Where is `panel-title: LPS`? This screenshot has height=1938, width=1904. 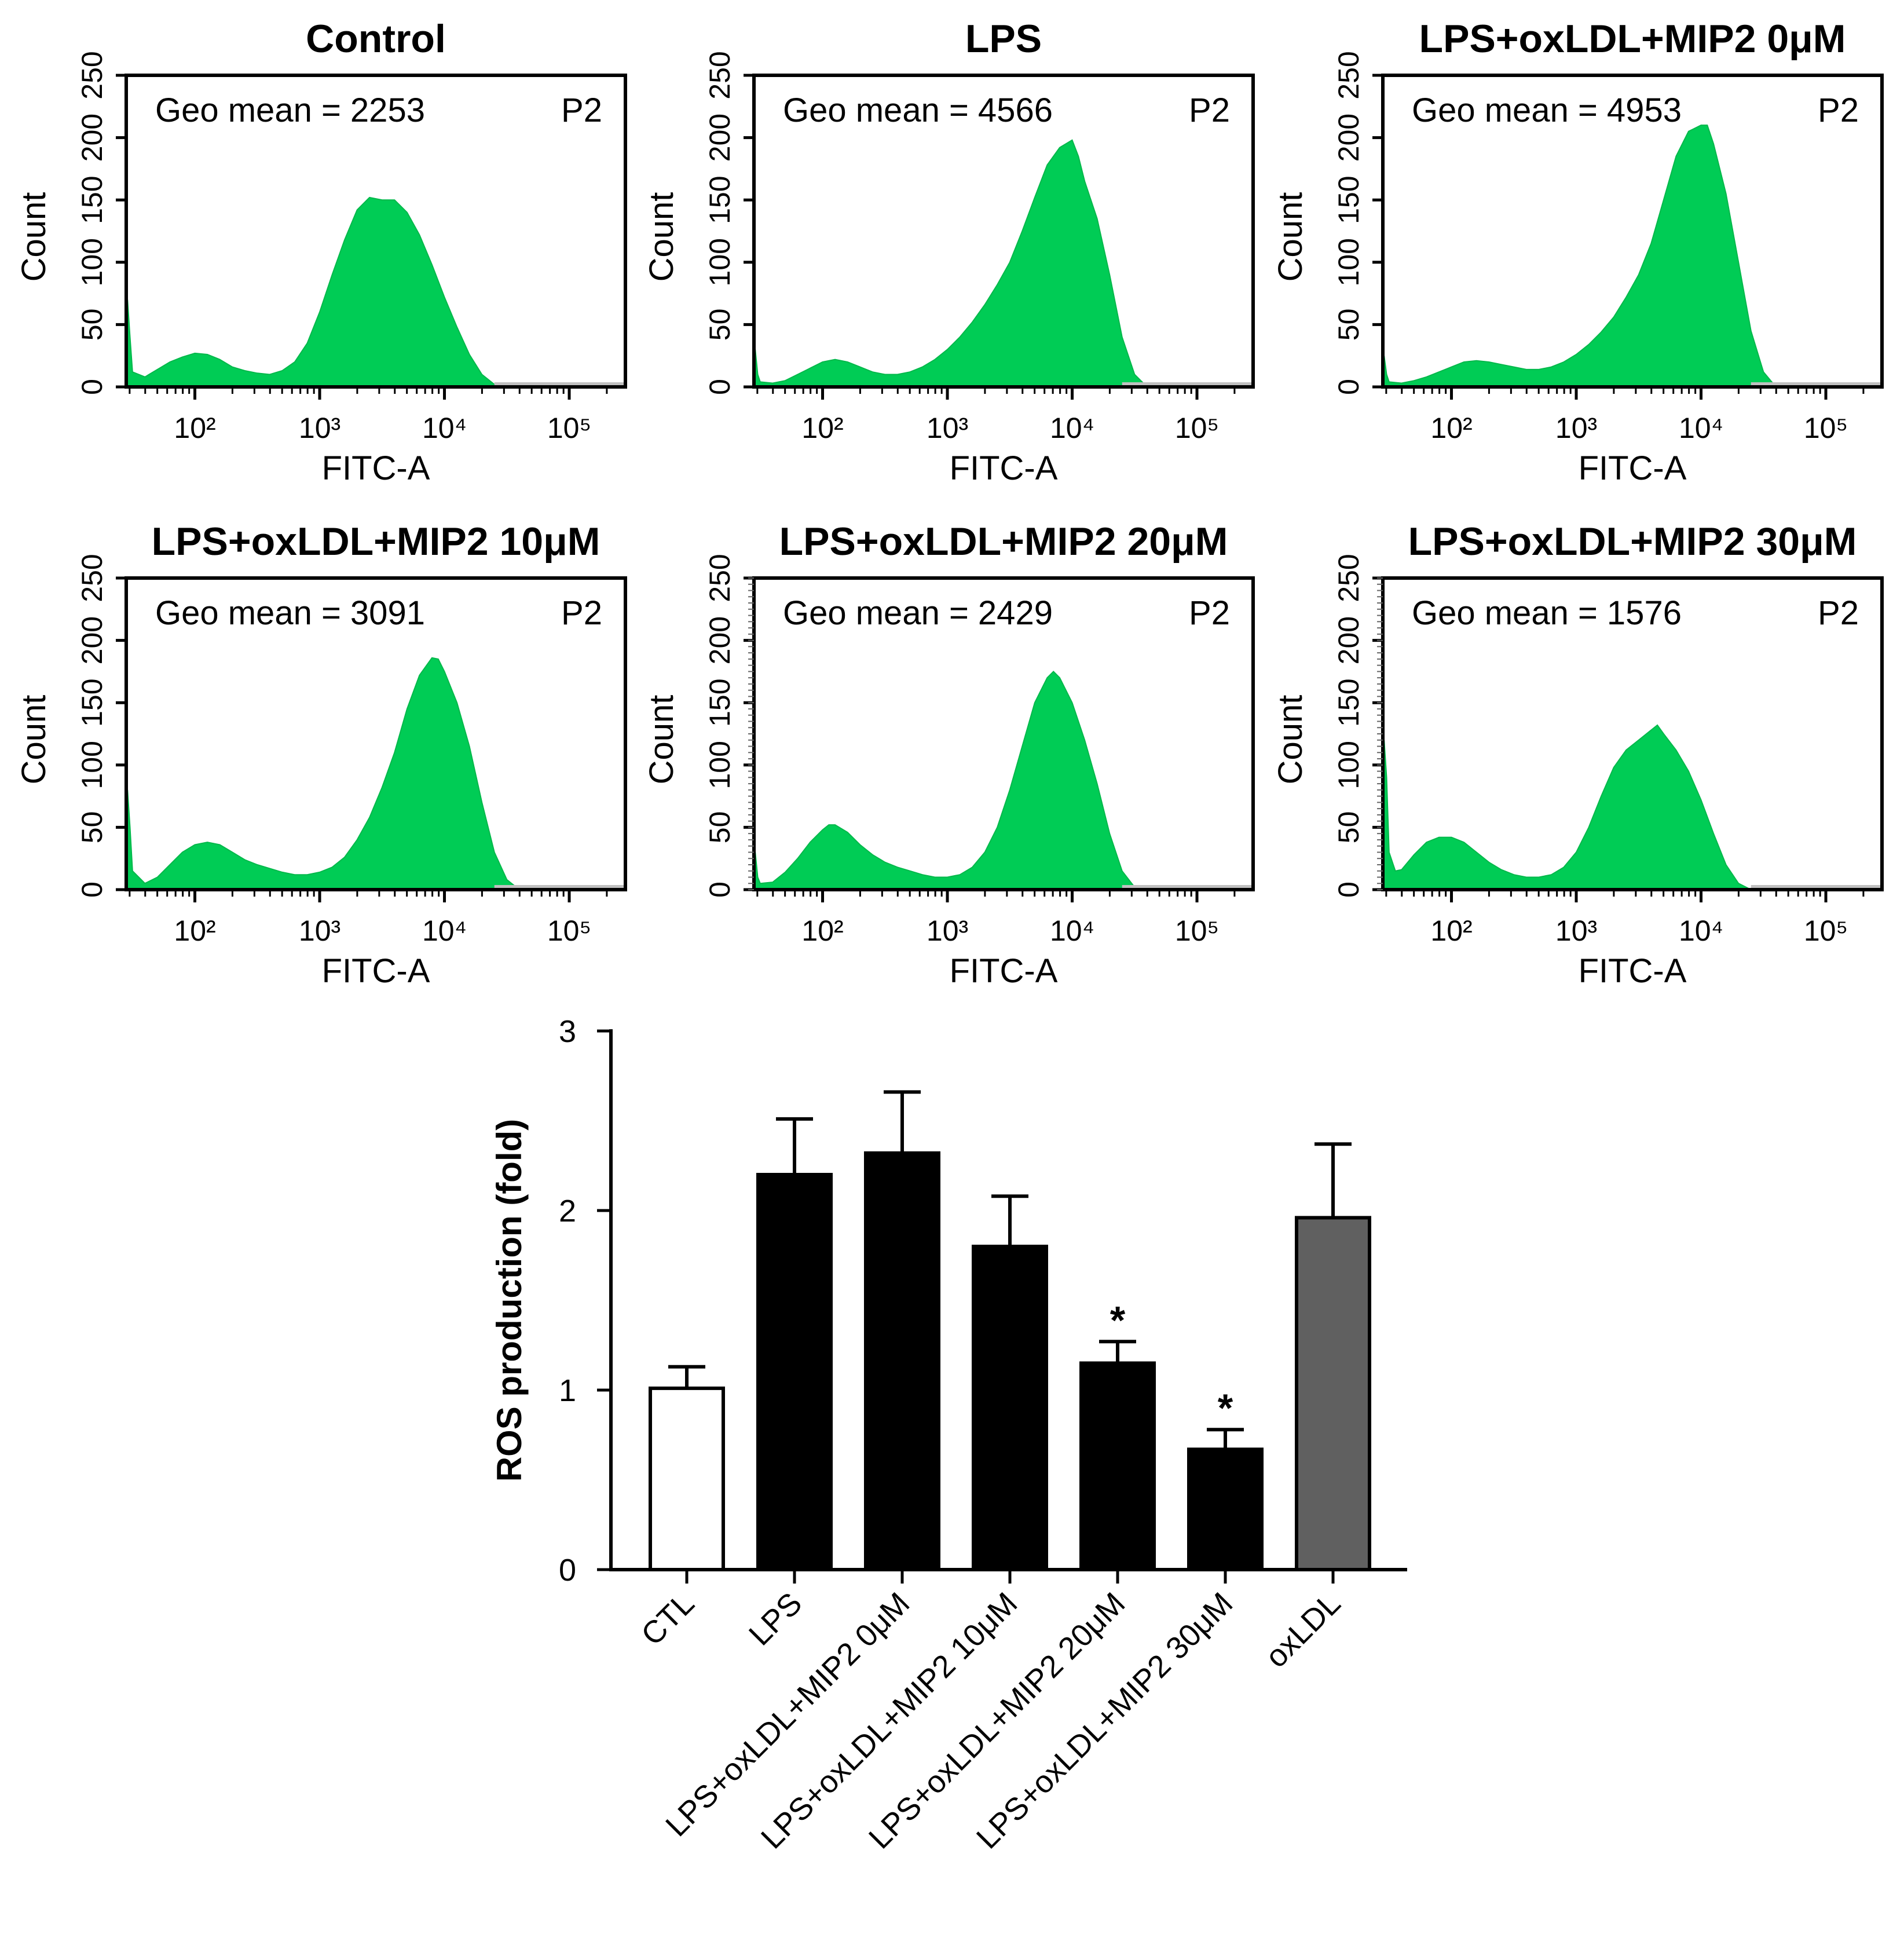 panel-title: LPS is located at coordinates (1003, 39).